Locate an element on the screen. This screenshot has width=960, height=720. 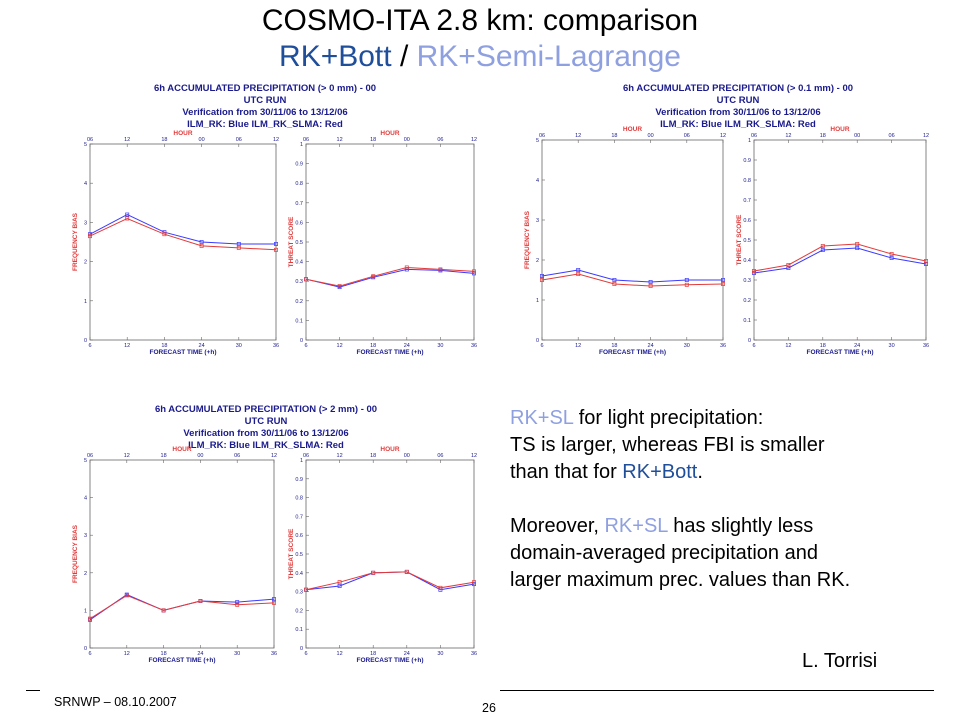
y-tick-label: 0.1 is located at coordinates (299, 630).